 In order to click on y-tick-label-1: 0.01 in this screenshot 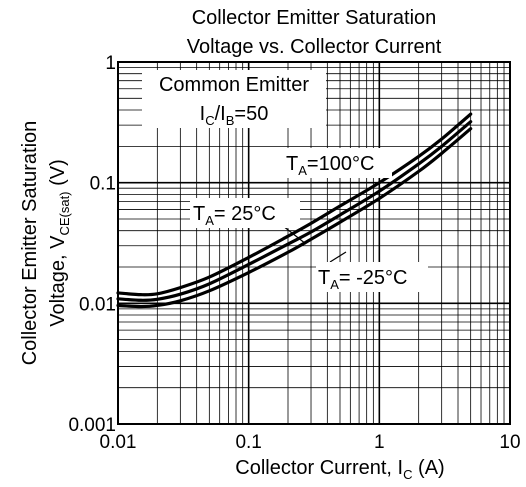, I will do `click(97, 304)`.